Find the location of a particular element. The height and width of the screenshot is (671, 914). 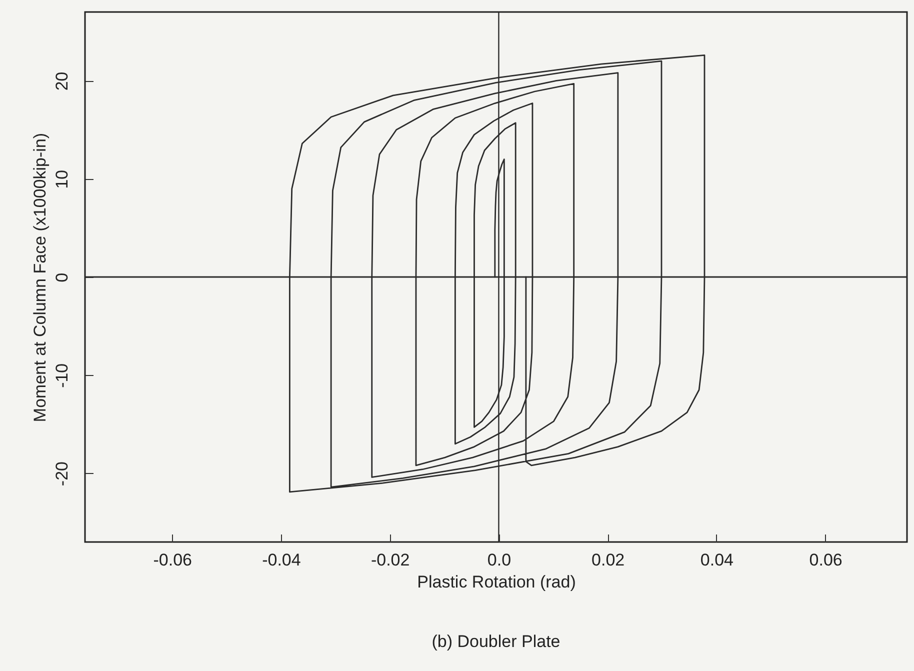

x-tick-label: -0.04 is located at coordinates (281, 560).